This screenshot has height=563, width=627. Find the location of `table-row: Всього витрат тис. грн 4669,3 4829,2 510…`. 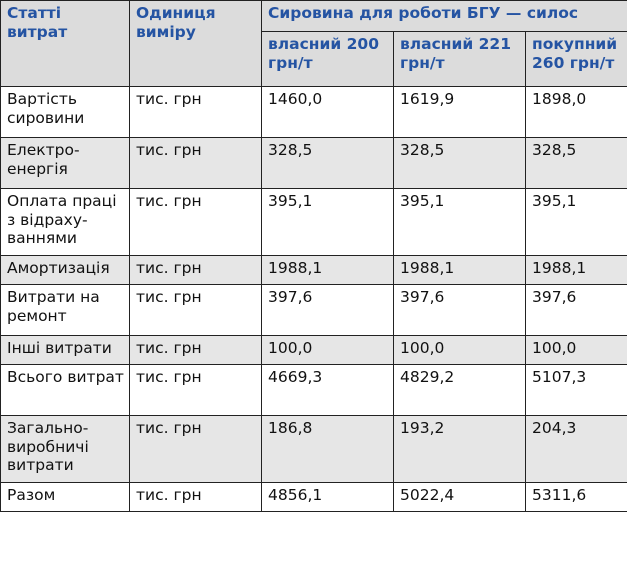

table-row: Всього витрат тис. грн 4669,3 4829,2 510… is located at coordinates (313, 390).